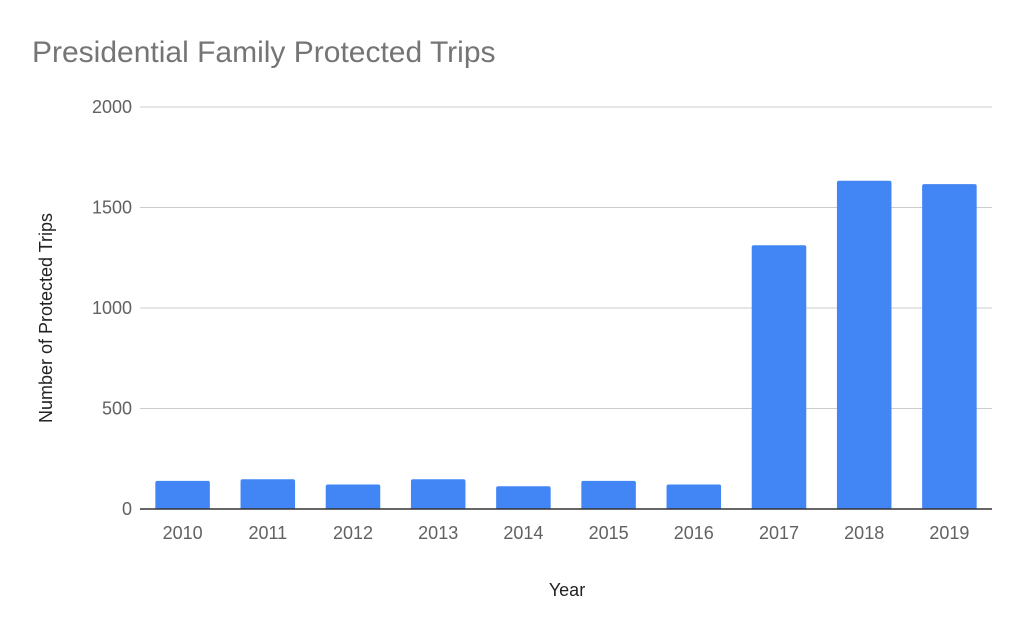 This screenshot has height=633, width=1024. Describe the element at coordinates (117, 409) in the screenshot. I see `y-tick-label: 500` at that location.